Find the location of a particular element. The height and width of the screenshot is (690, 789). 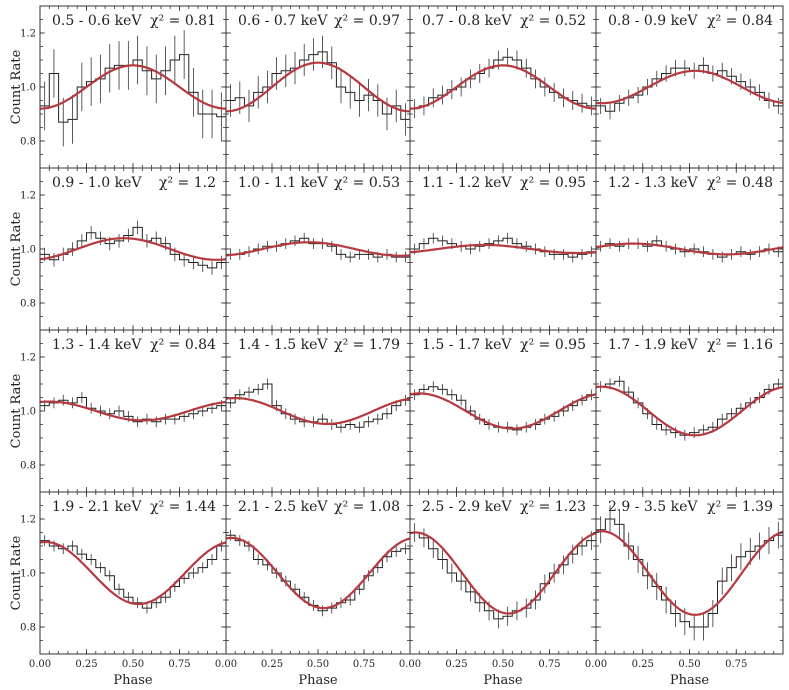

panel-14: 2.1 - 2.5 keV χ² = 1.08 0.00 0.25 0.50 0.75 is located at coordinates (313, 580).